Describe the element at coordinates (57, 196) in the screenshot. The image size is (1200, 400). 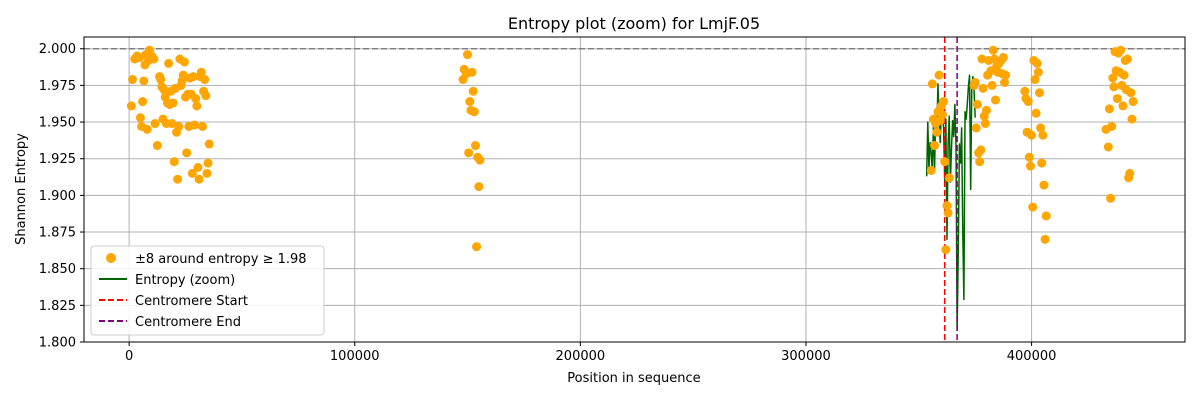
I see `y-tick-label: 1.900` at that location.